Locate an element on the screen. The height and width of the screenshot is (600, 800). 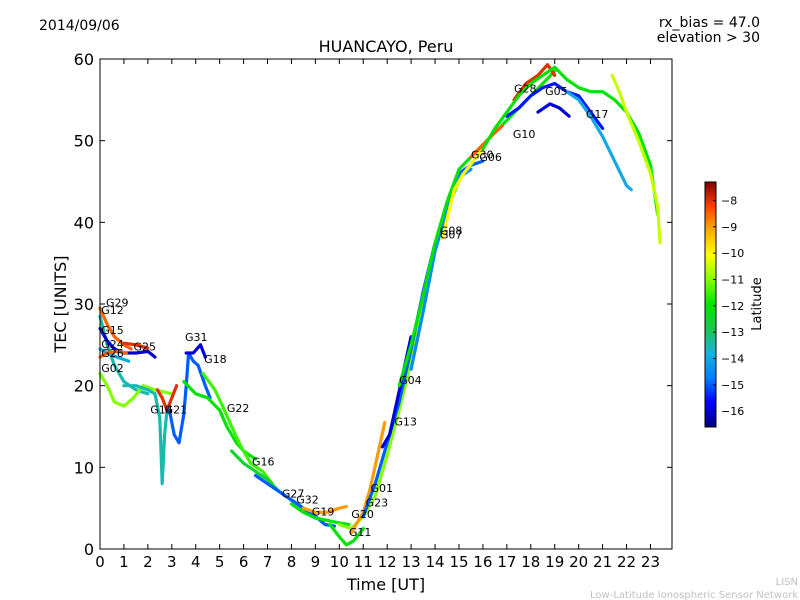
series-g09 is located at coordinates (636, 159).